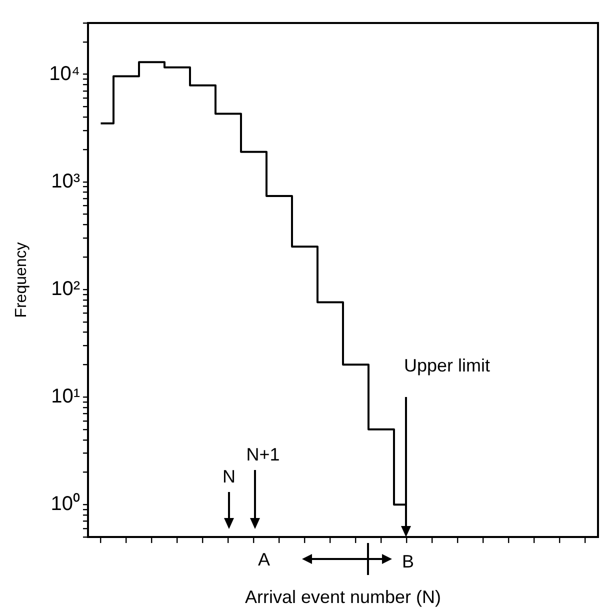  Describe the element at coordinates (65, 504) in the screenshot. I see `y-tick-label: 10⁰` at that location.